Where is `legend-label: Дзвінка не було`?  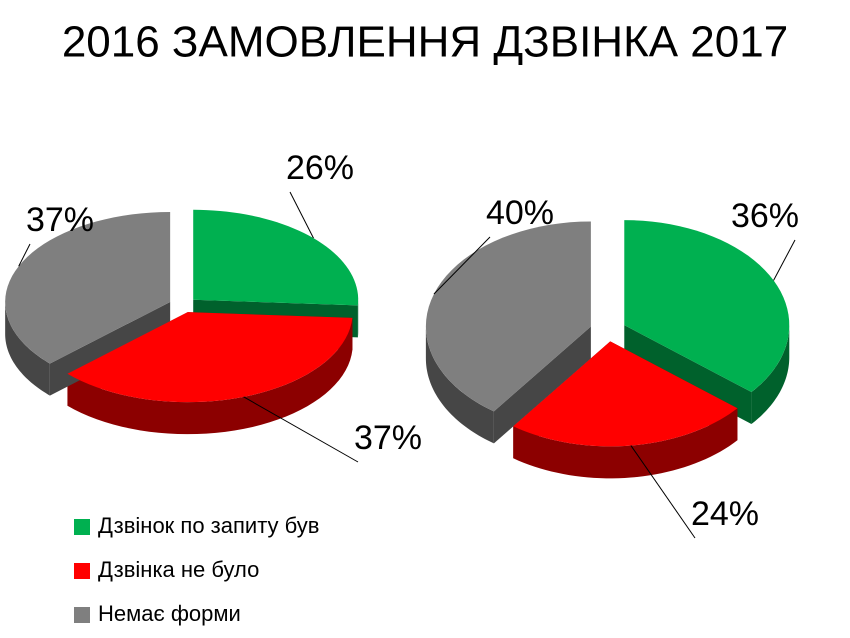 legend-label: Дзвінка не було is located at coordinates (178, 569).